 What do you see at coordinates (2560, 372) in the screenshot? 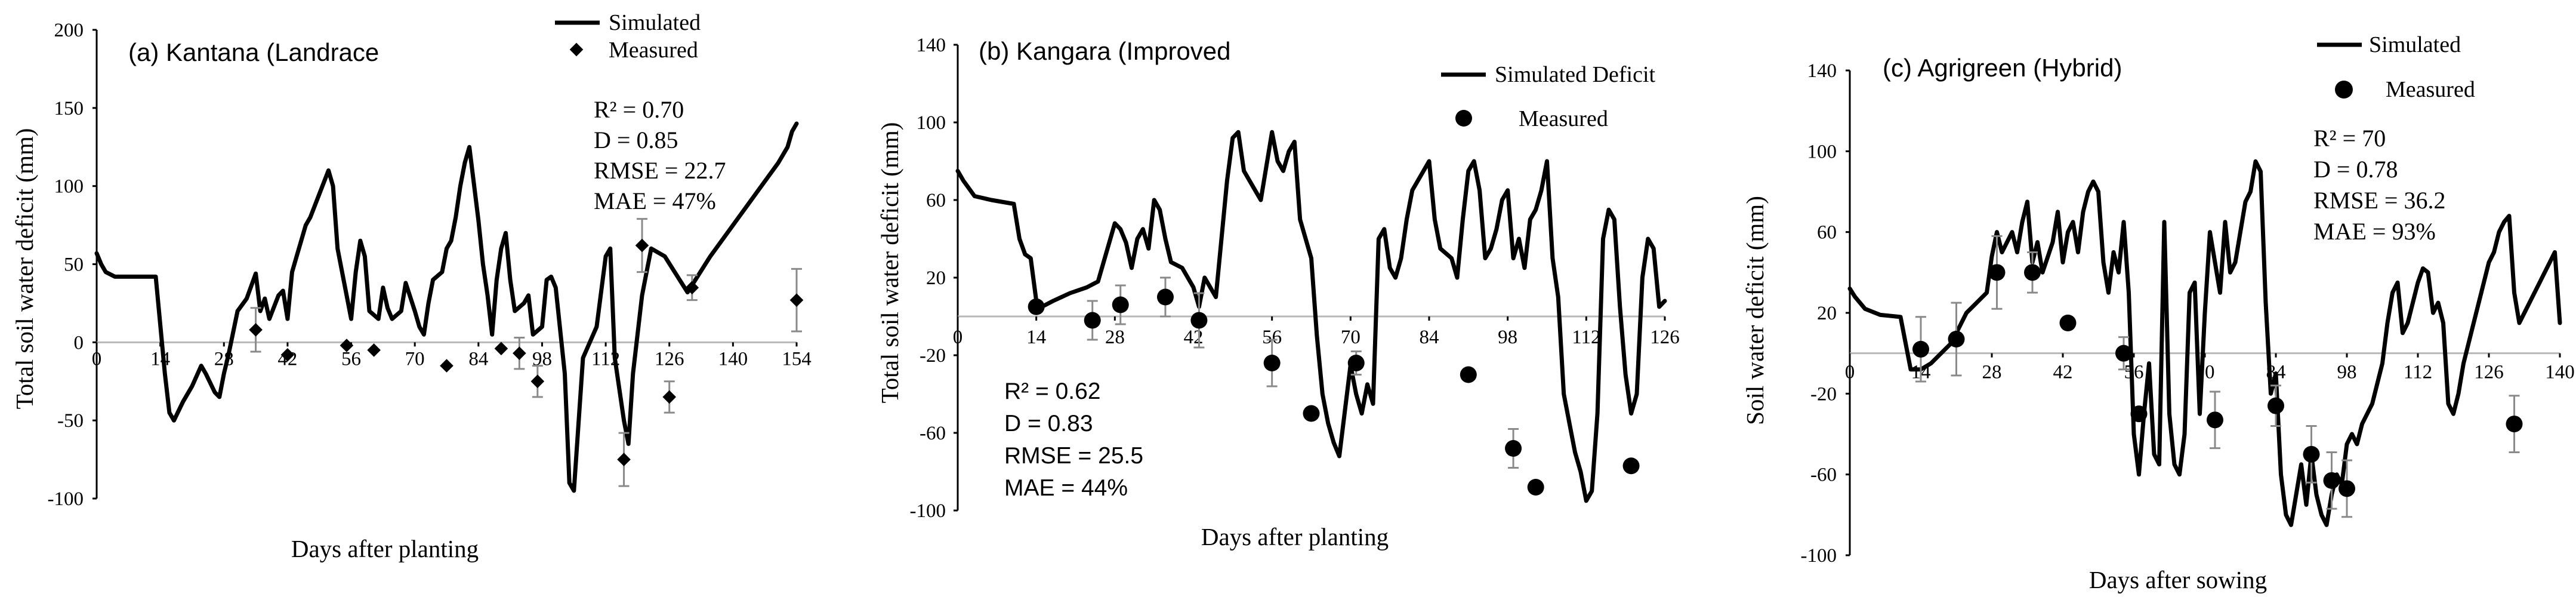
I see `panel-c-x-tick-label: 140` at bounding box center [2560, 372].